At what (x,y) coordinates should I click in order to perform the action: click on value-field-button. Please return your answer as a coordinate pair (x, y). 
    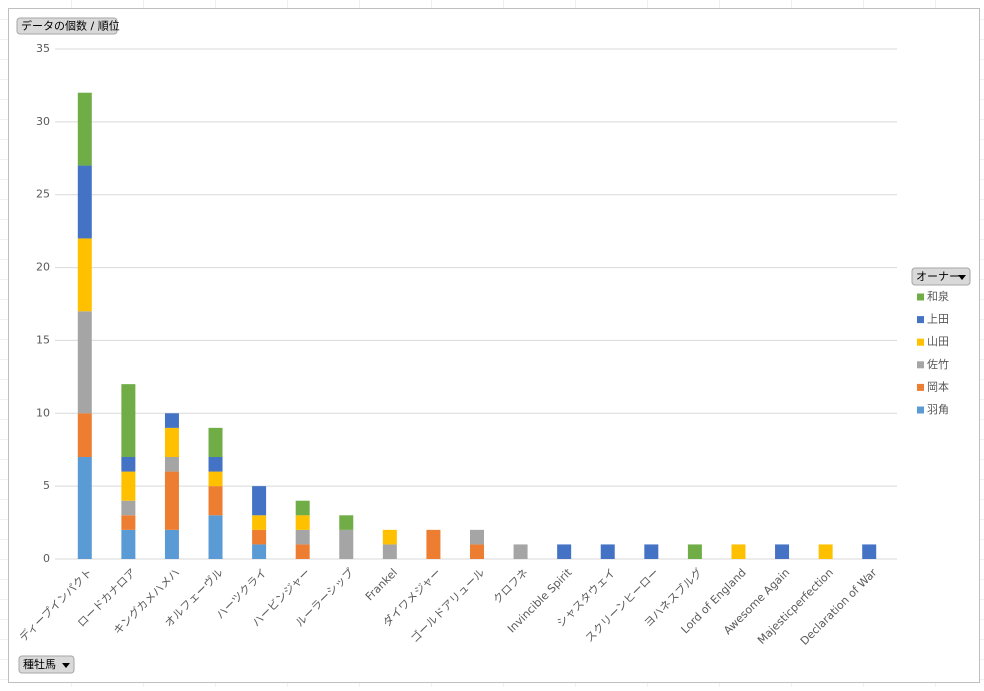
    Looking at the image, I should click on (67, 26).